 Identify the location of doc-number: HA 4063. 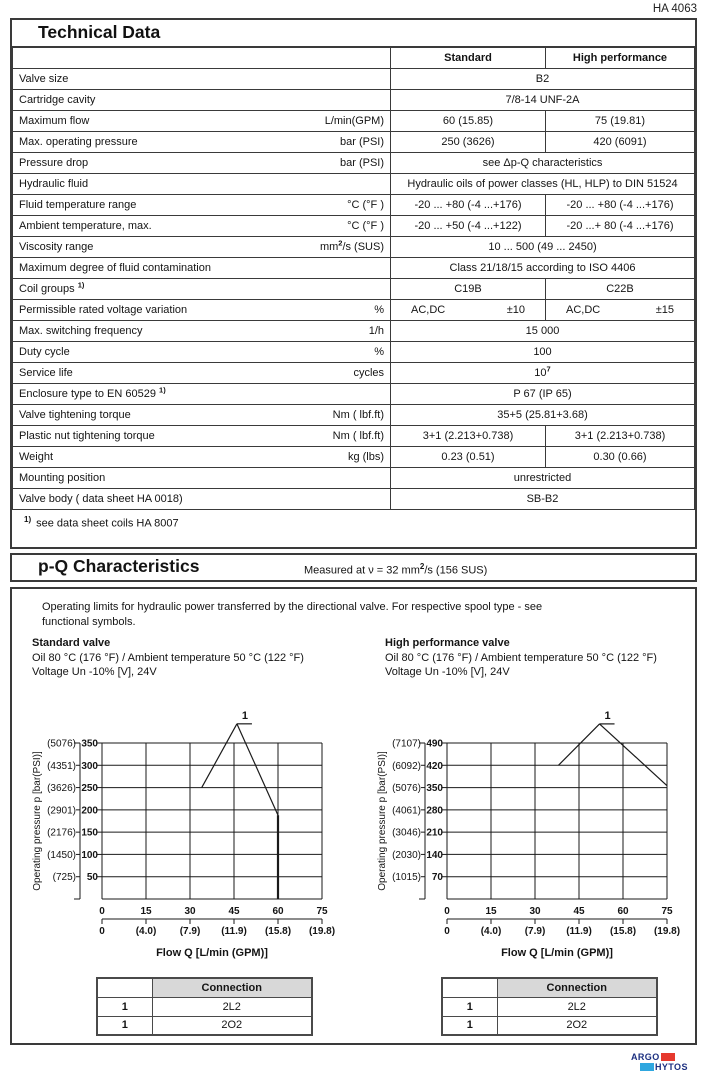
(674, 9).